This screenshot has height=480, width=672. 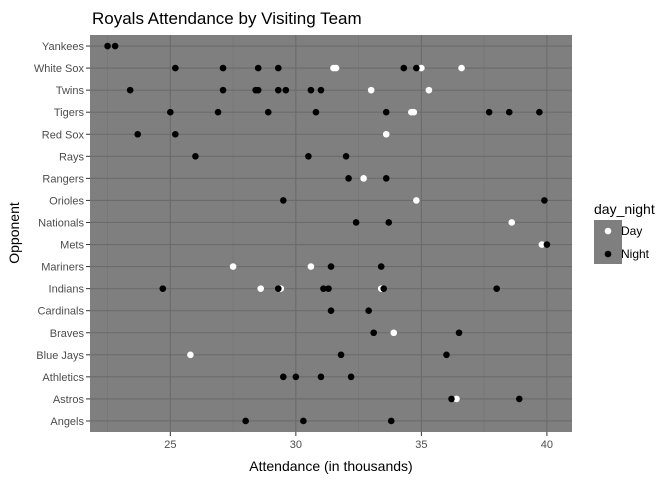 I want to click on x-axis: 25 30 35 40, so click(x=358, y=441).